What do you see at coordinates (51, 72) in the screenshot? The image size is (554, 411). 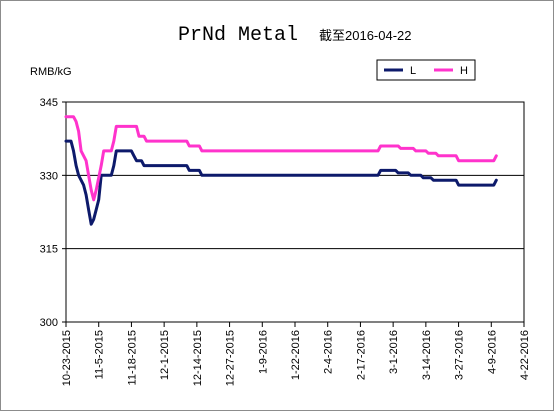 I see `y-axis-label: RMB/kG` at bounding box center [51, 72].